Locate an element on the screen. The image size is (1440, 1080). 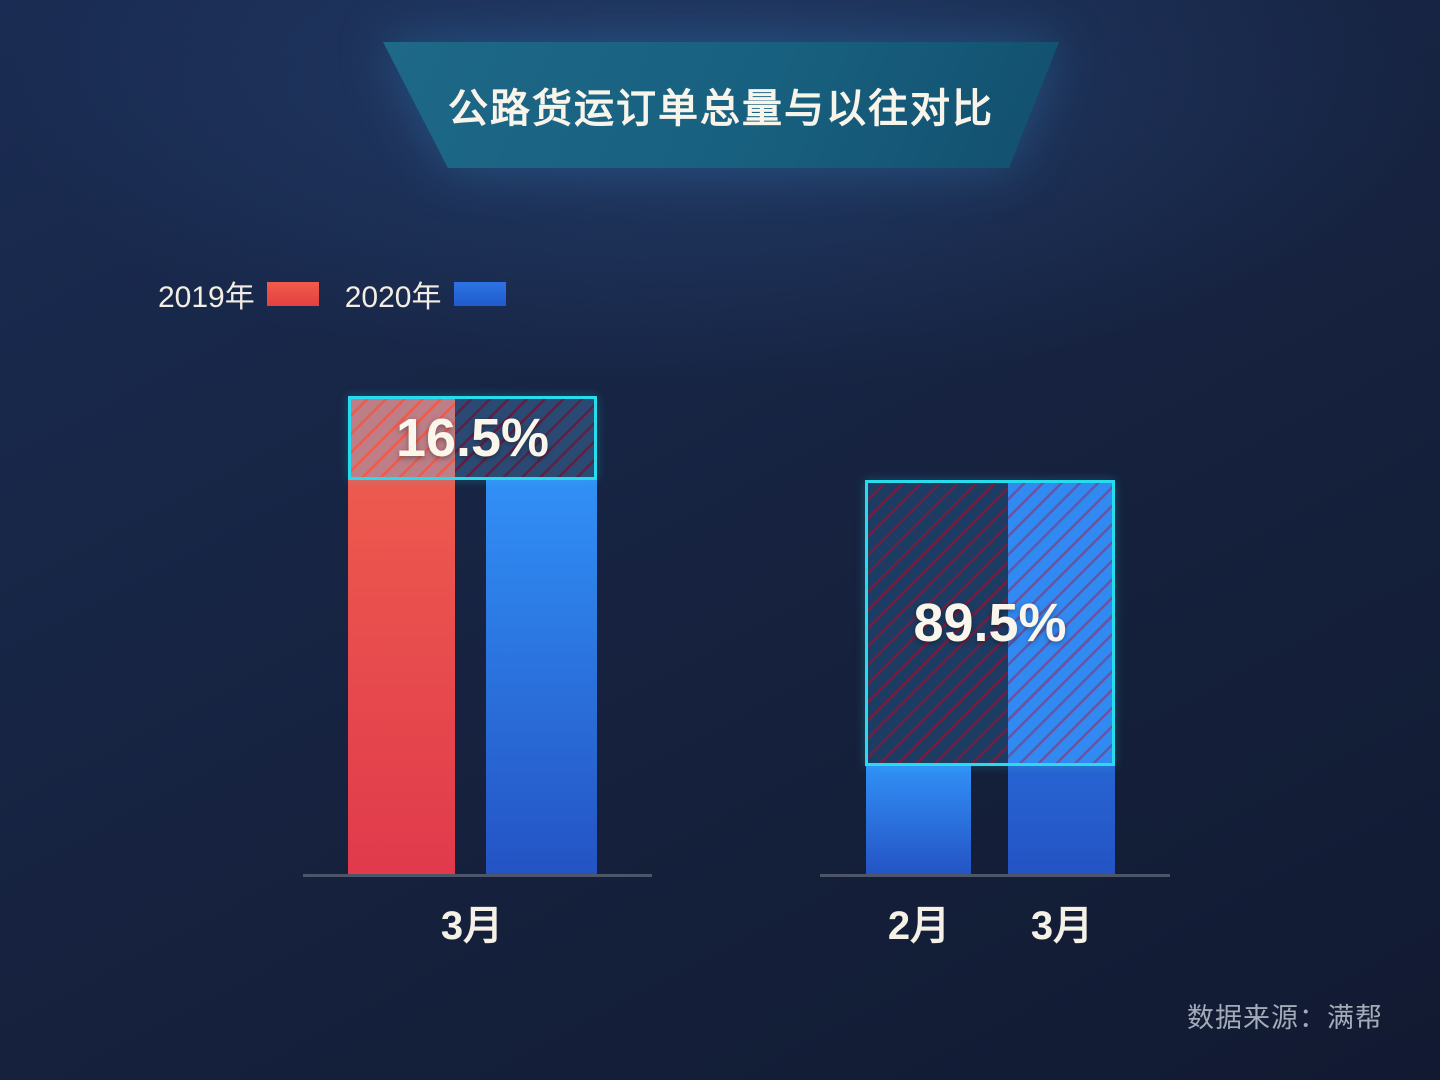
title-banner: 公路货运订单总量与以往对比 is located at coordinates (721, 105).